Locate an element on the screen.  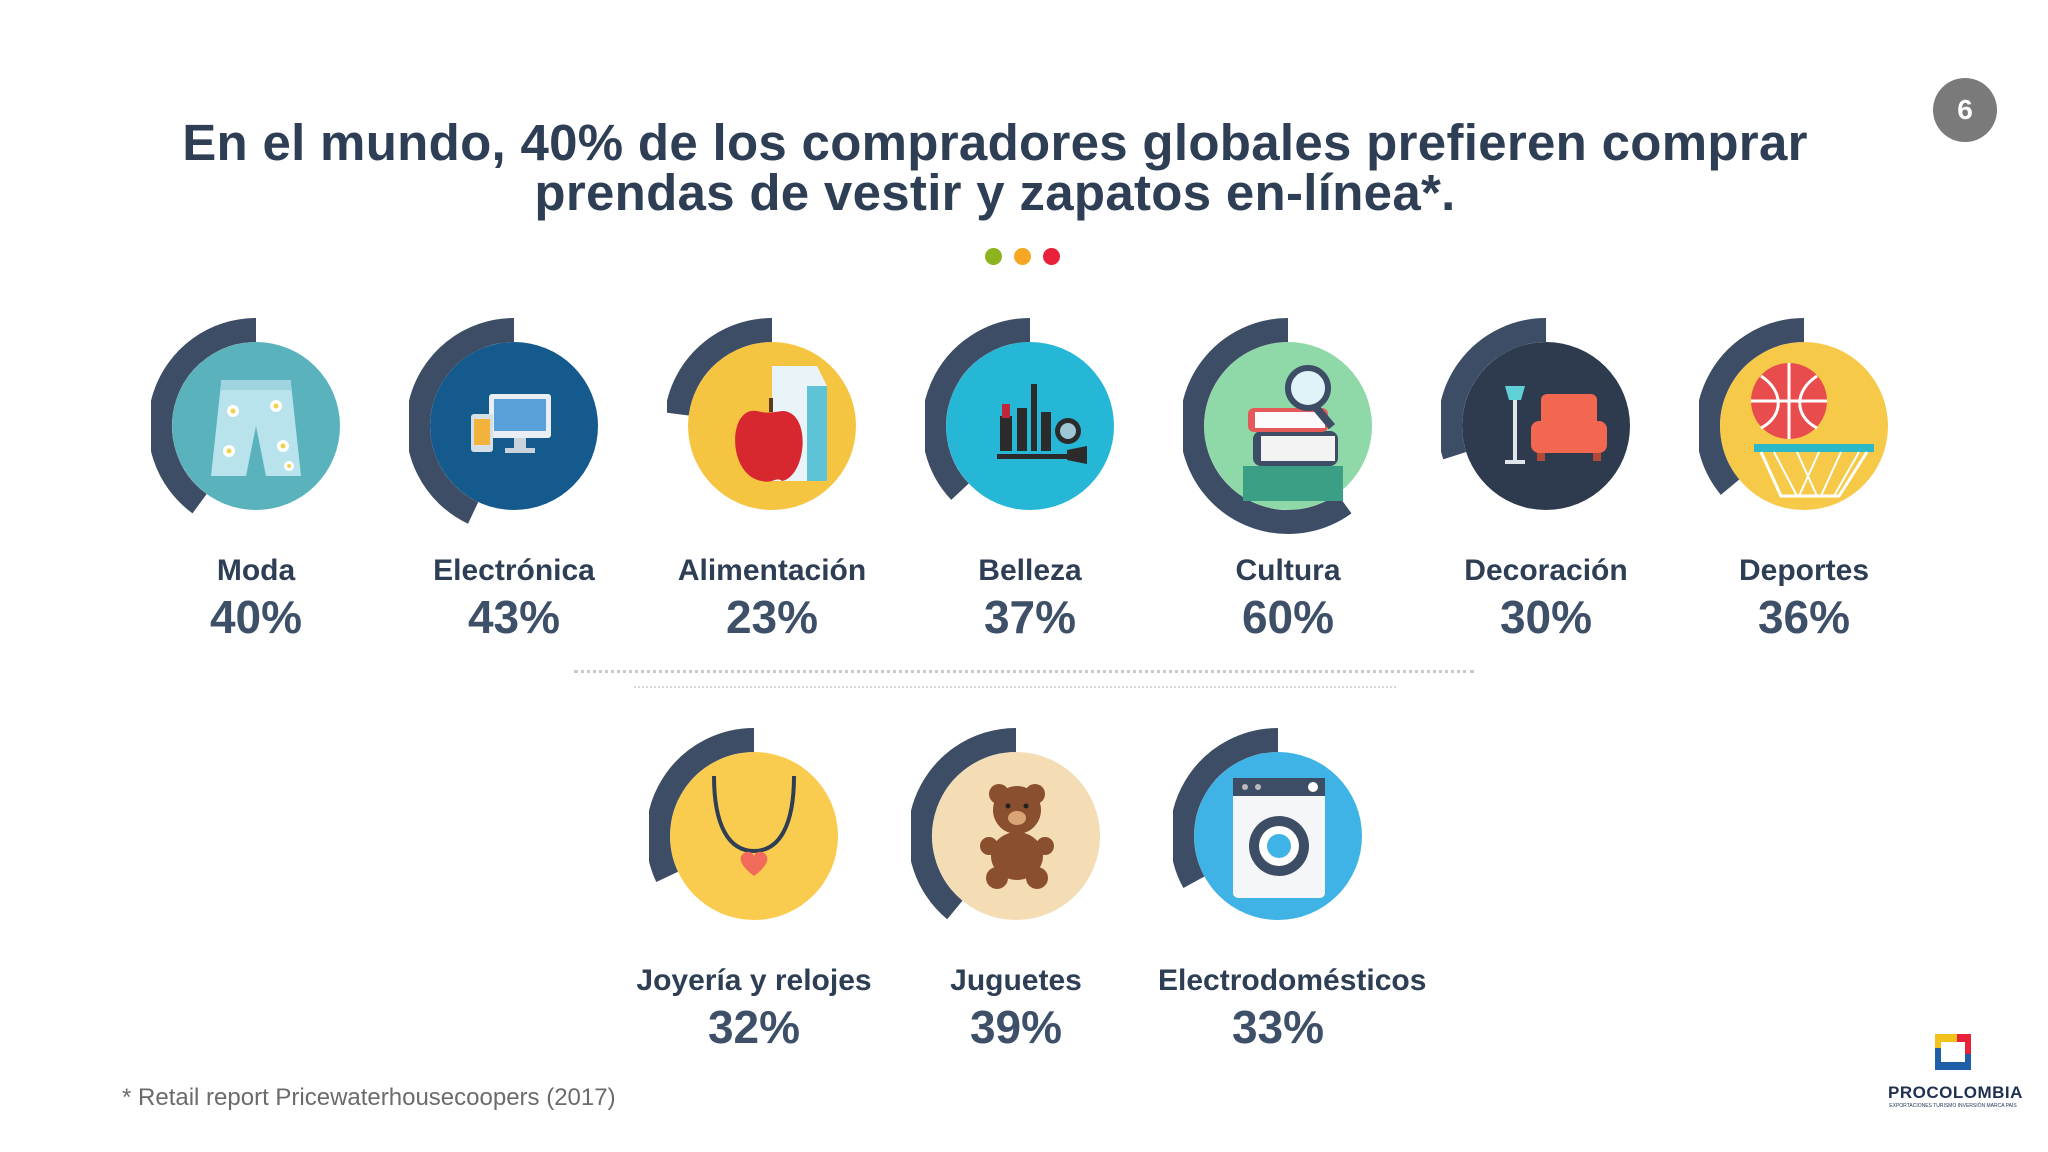
category-decoracion: Decoración 30% is located at coordinates (1546, 480).